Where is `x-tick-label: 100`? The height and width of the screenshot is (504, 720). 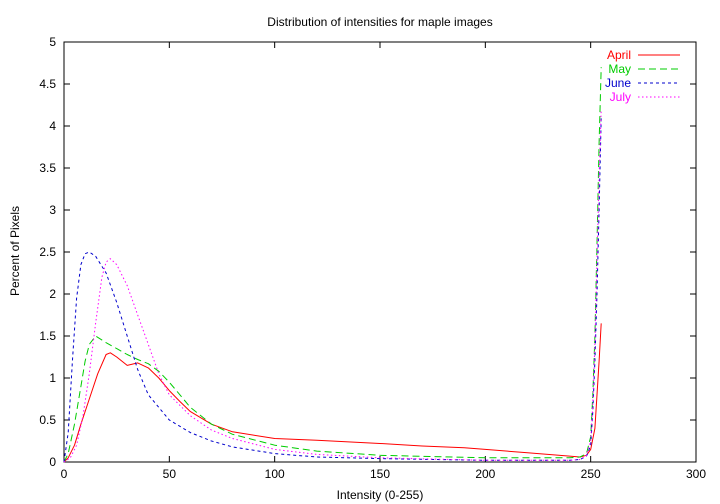 x-tick-label: 100 is located at coordinates (275, 474).